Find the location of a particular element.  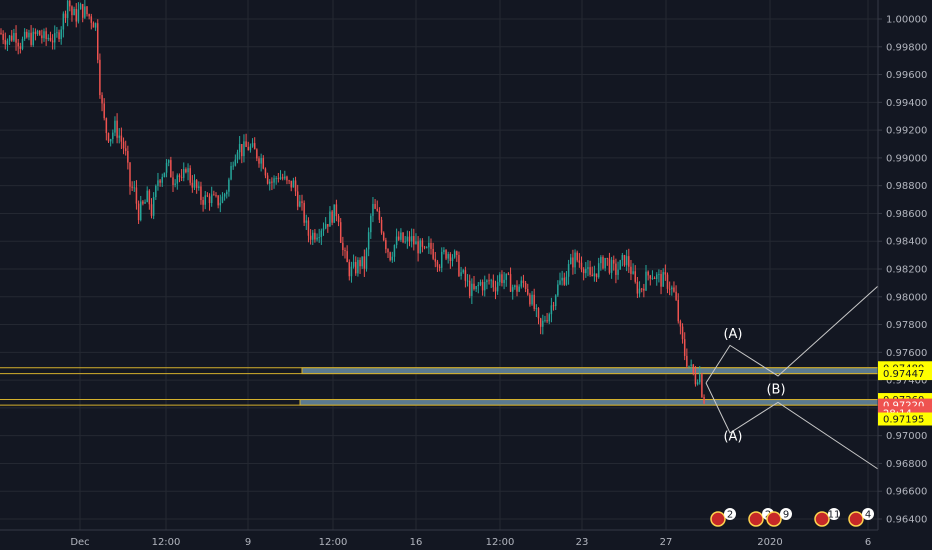

elliott-wave-projections is located at coordinates (793, 377).